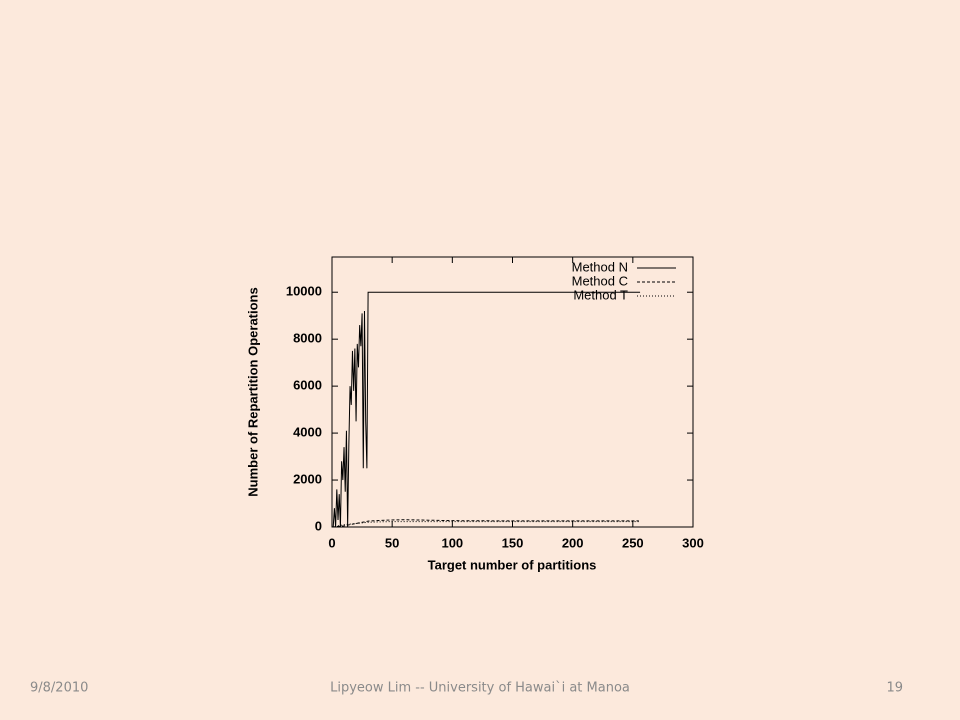 This screenshot has height=720, width=960. What do you see at coordinates (307, 478) in the screenshot?
I see `y-tick-label: 2000` at bounding box center [307, 478].